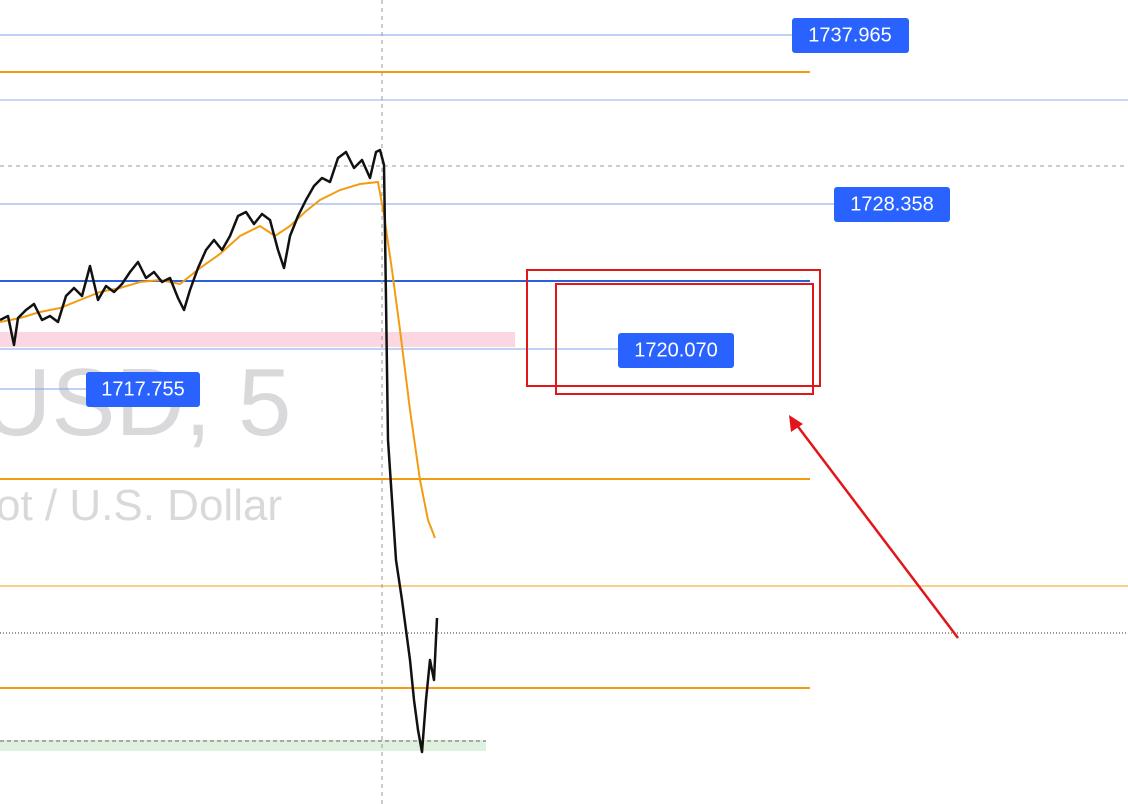 The image size is (1128, 804). Describe the element at coordinates (877, 531) in the screenshot. I see `arrow-shaft` at that location.